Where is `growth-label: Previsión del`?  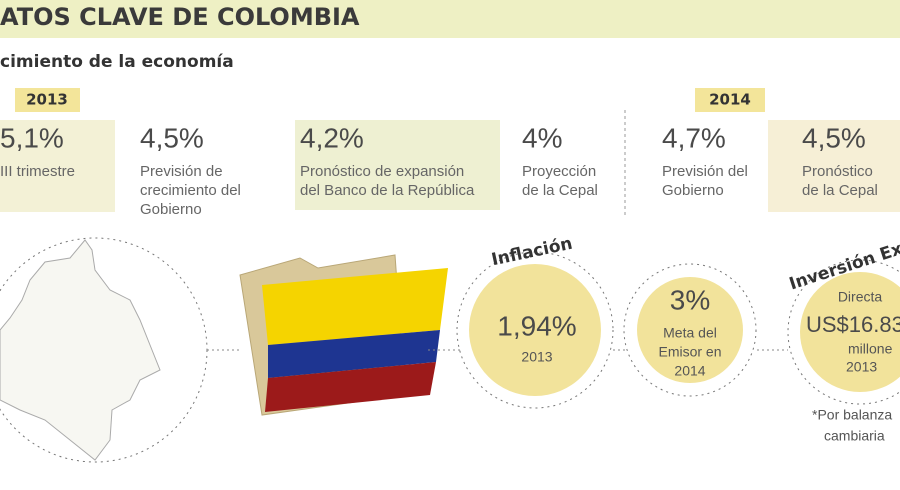 growth-label: Previsión del is located at coordinates (705, 171).